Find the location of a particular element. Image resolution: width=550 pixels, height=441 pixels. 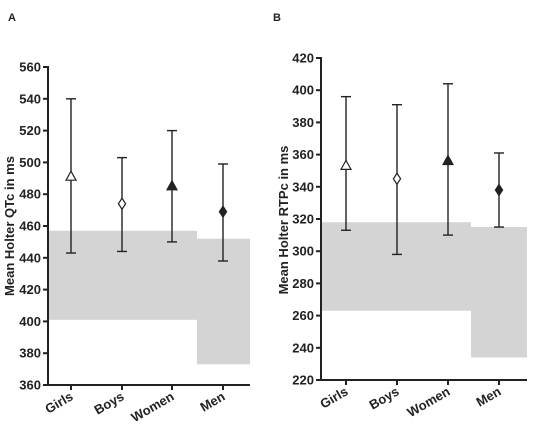

panel-b-letter: B is located at coordinates (277, 18).